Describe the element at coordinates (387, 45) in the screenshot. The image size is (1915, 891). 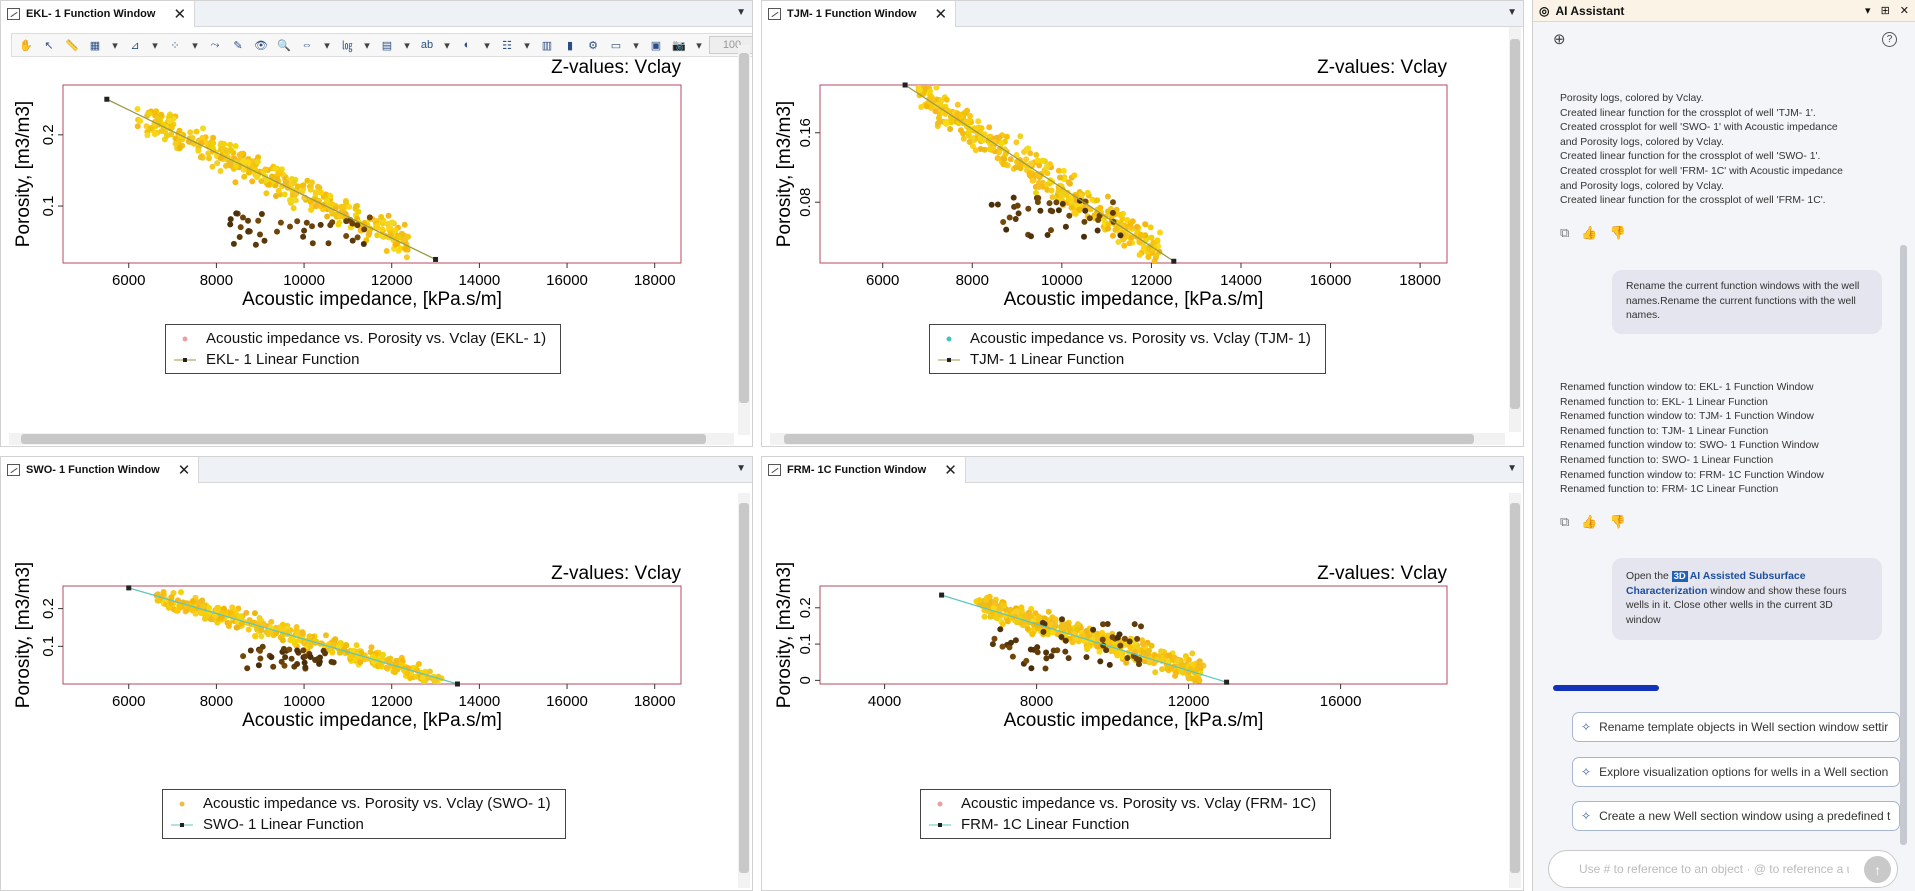
I see `grid-icon: ▤` at that location.